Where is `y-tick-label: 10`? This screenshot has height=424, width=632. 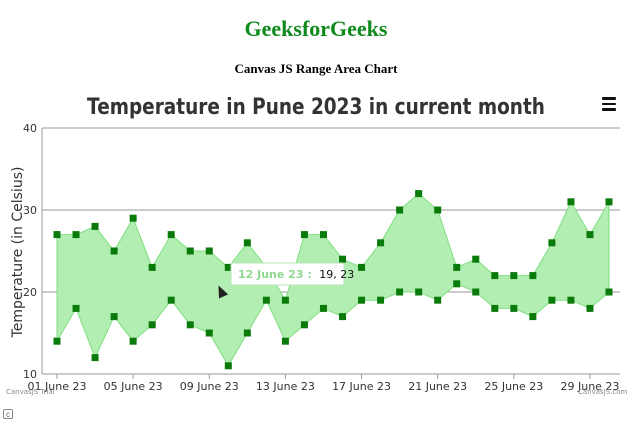 y-tick-label: 10 is located at coordinates (30, 374).